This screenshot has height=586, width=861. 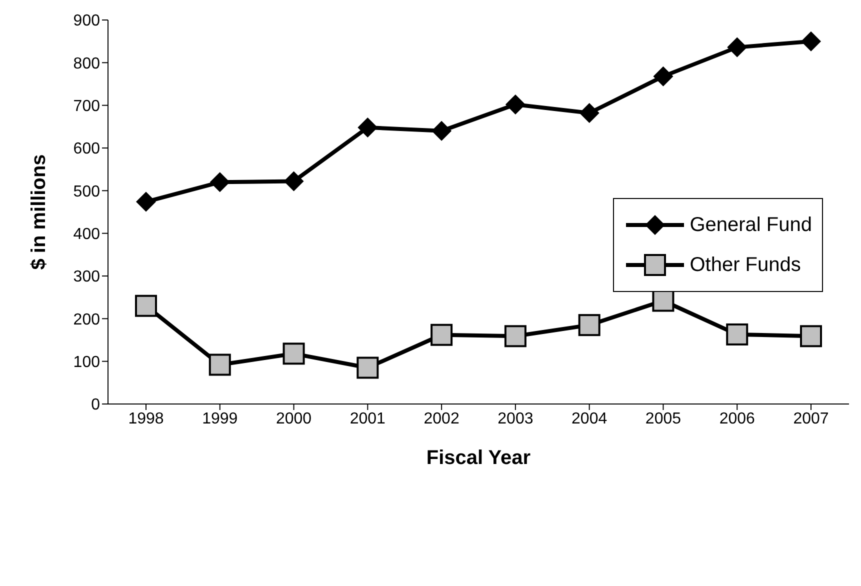 What do you see at coordinates (737, 419) in the screenshot?
I see `x-tick-label: 2006` at bounding box center [737, 419].